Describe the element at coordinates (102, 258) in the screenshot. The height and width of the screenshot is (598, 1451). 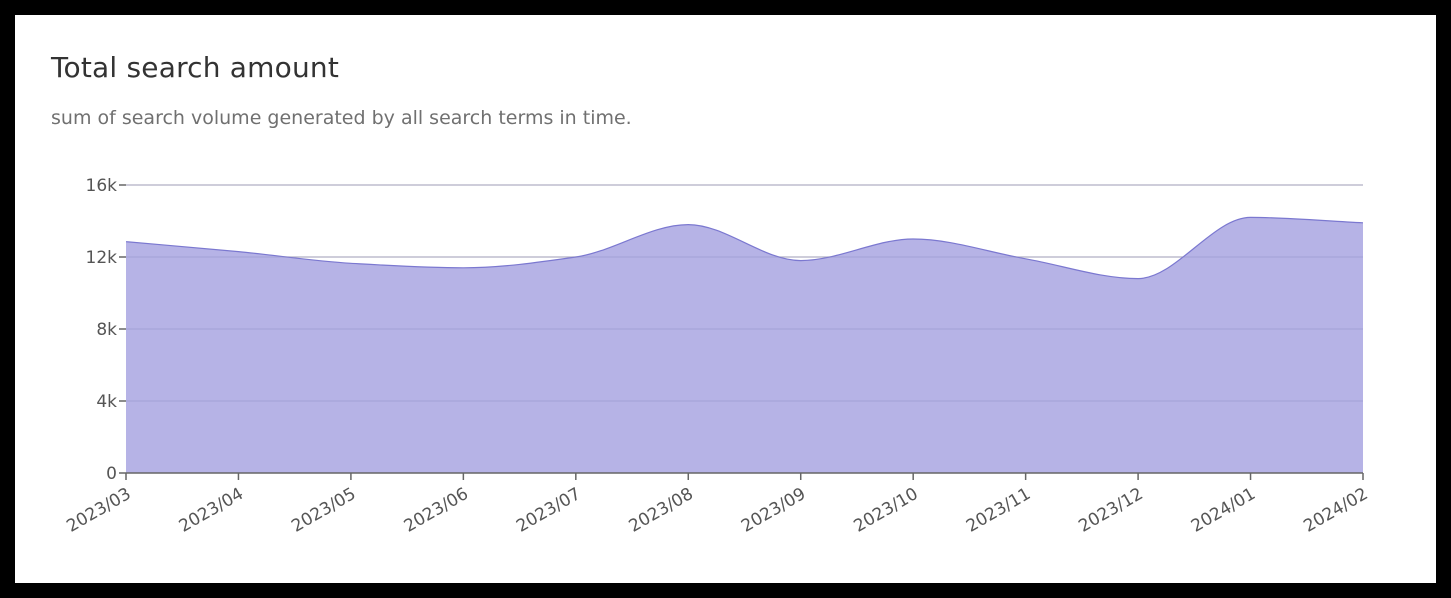
I see `y-tick-label: 12k` at that location.